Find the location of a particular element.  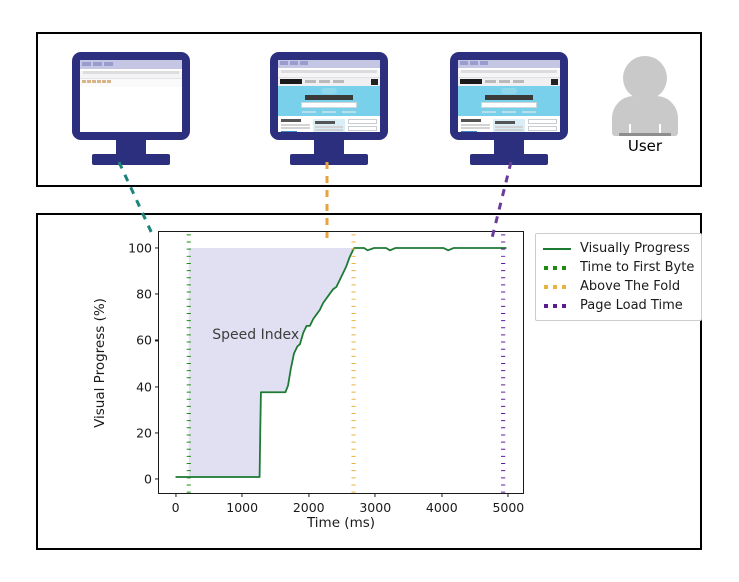

monitor-screen-blank is located at coordinates (131, 96).